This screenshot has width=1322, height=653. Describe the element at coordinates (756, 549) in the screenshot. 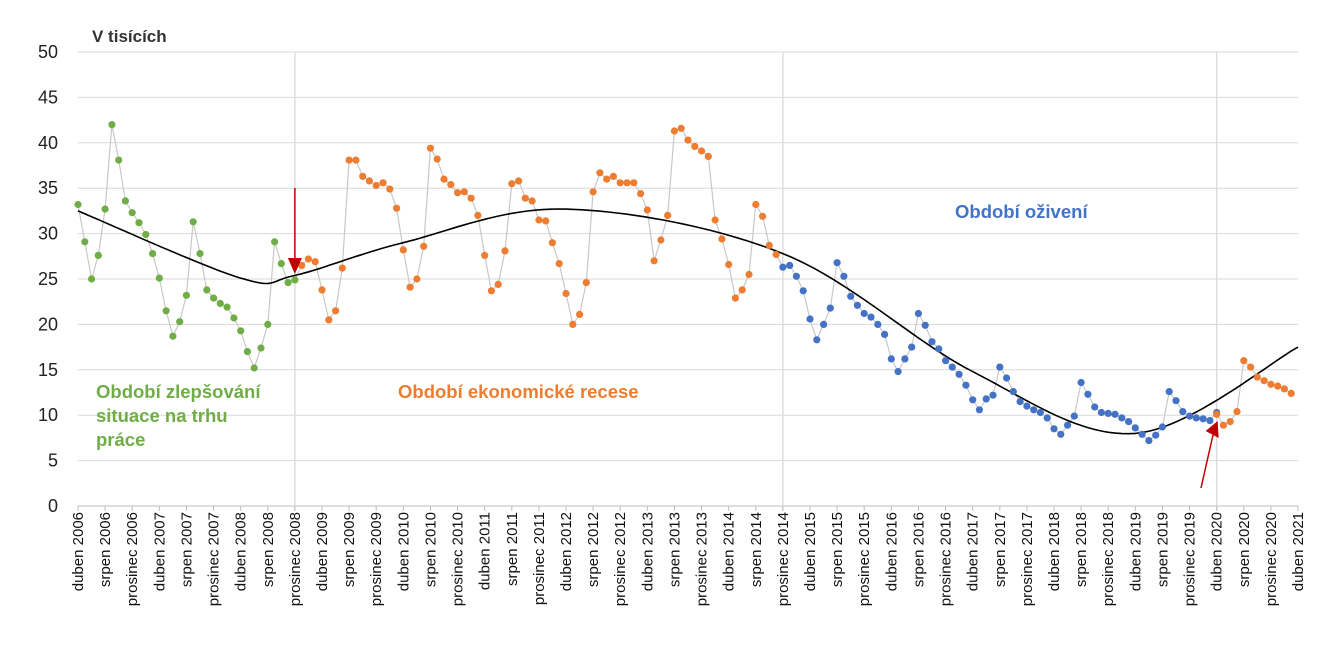

I see `x-tick-label: srpen 2014` at that location.